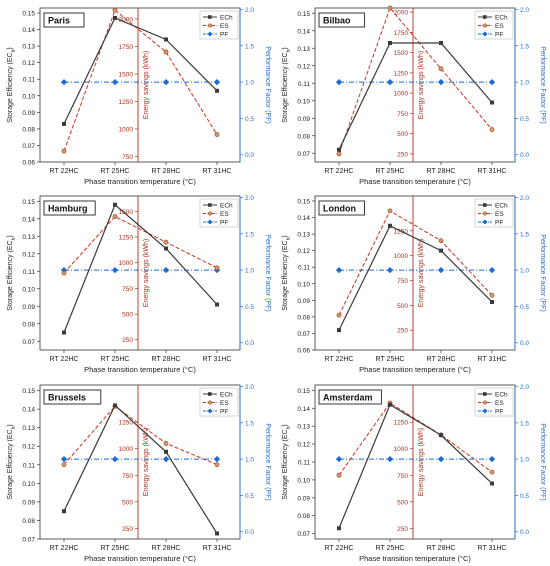  I want to click on x-tick-label: RT 28HC, so click(441, 548).